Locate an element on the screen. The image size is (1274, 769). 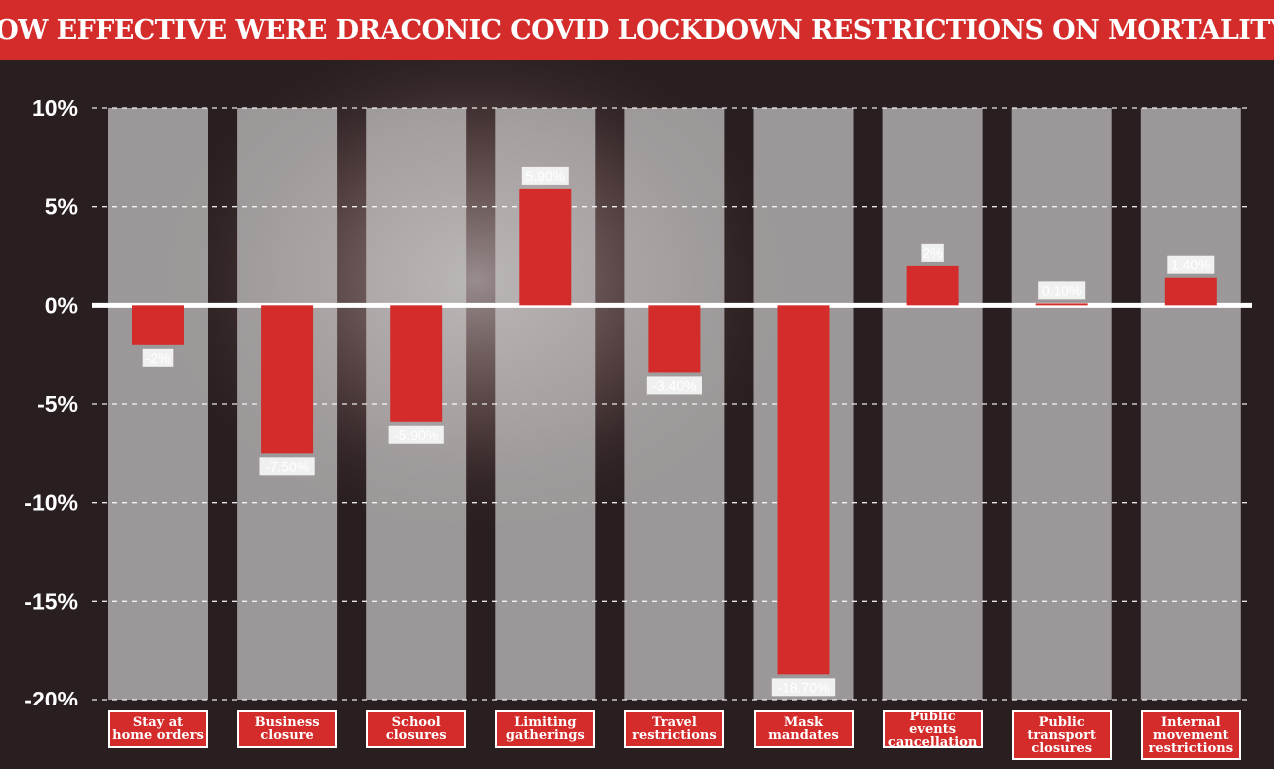
value-label: -3.40% is located at coordinates (674, 385).